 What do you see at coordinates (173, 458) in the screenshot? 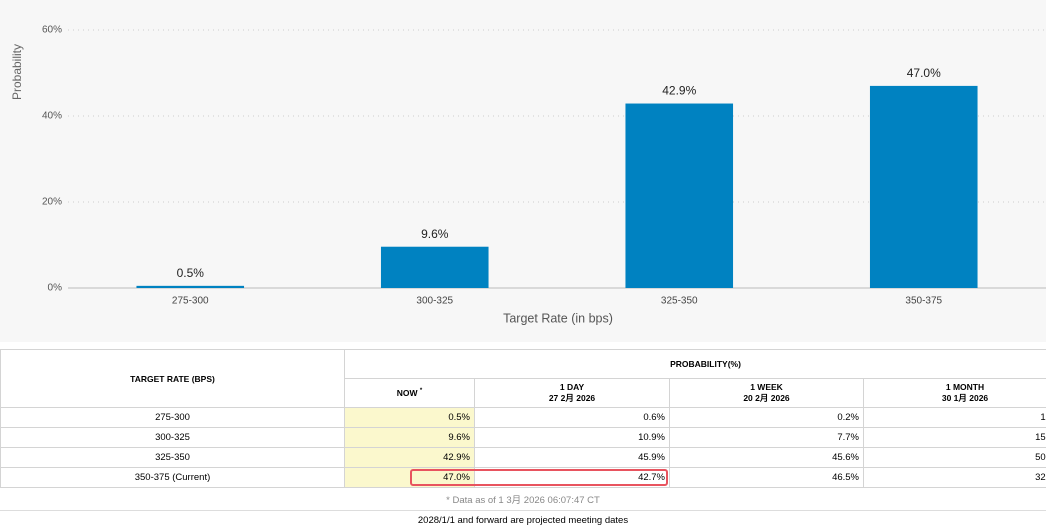
I see `table-cell: 325-350` at bounding box center [173, 458].